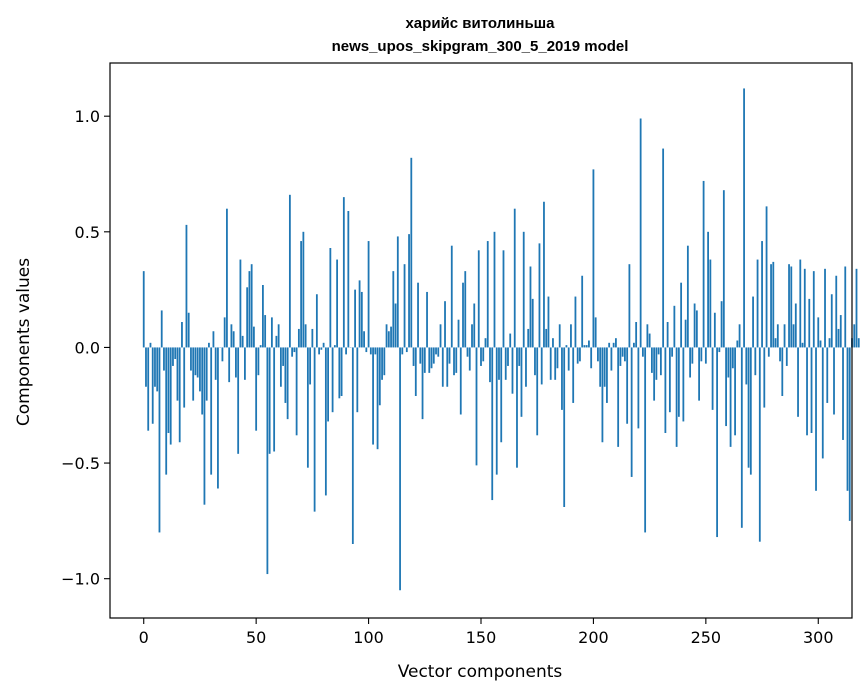  What do you see at coordinates (80, 463) in the screenshot?
I see `y-tick-label: −0.5` at bounding box center [80, 463].